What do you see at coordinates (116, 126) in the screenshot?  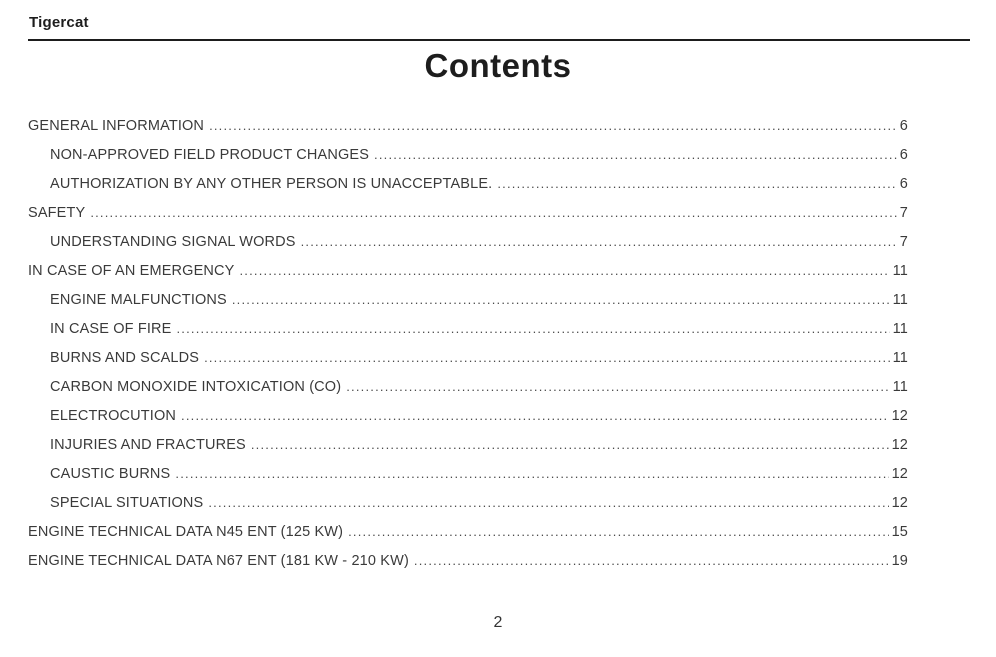 I see `toc-entry-label: GENERAL INFORMATION` at bounding box center [116, 126].